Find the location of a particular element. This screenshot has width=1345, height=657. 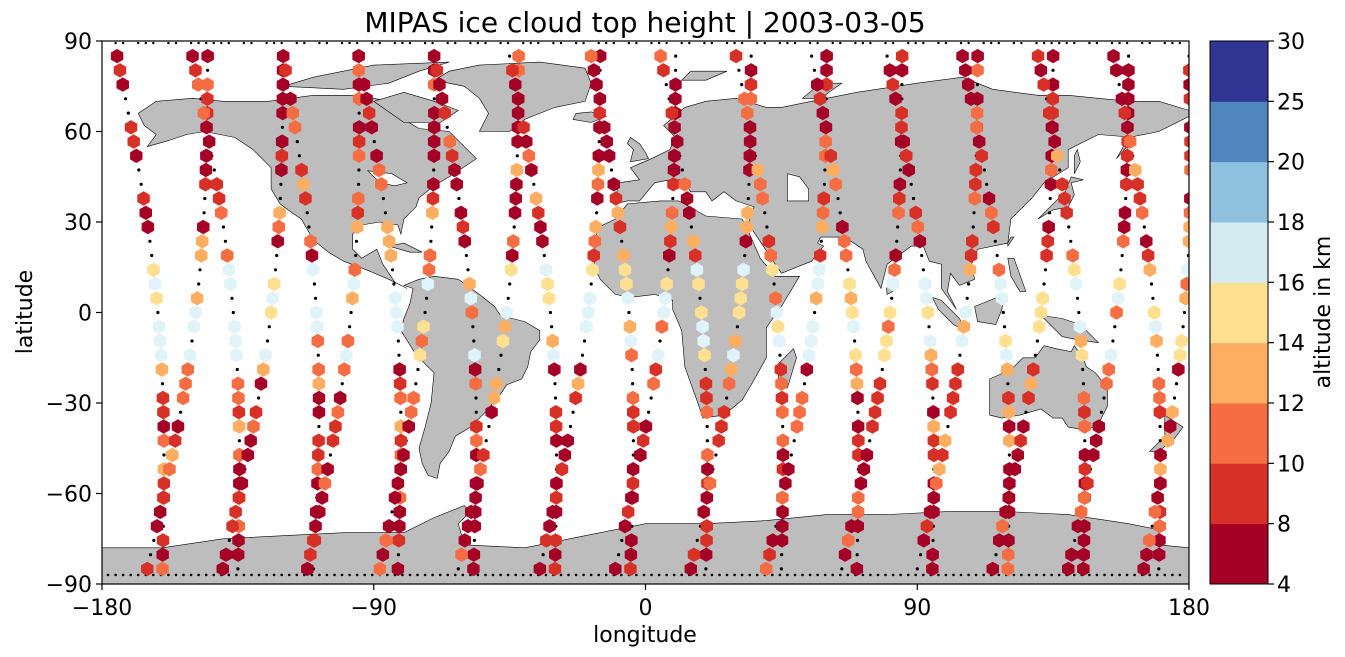

y-tick-label: −30 is located at coordinates (69, 404).